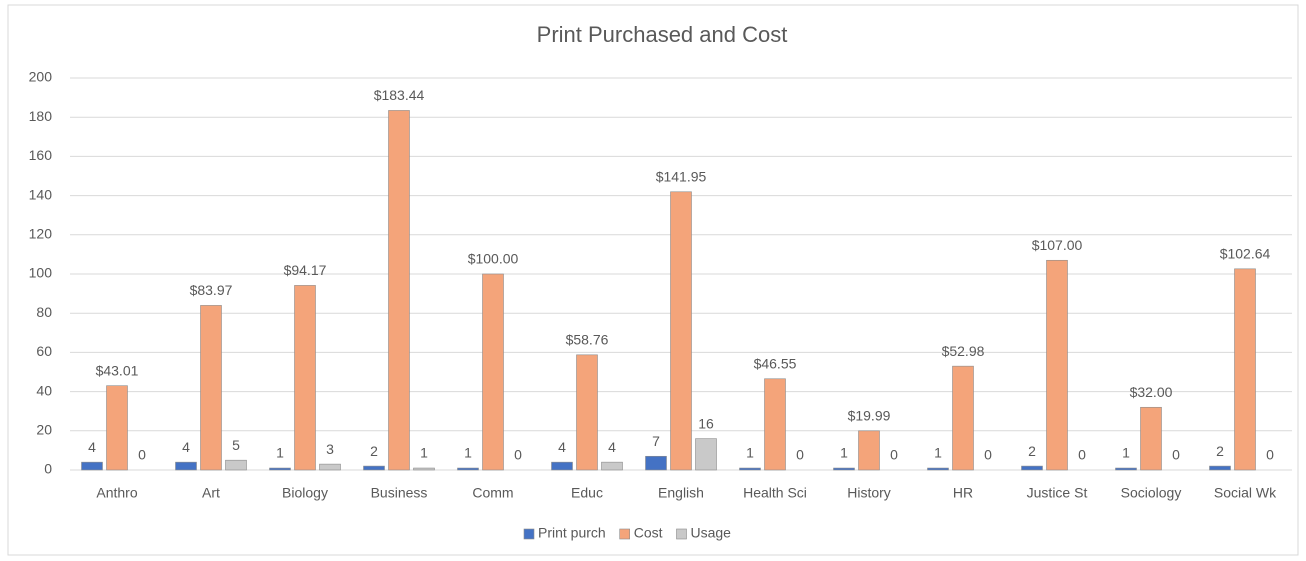 This screenshot has width=1306, height=561. I want to click on x-tick-label: Business, so click(399, 493).